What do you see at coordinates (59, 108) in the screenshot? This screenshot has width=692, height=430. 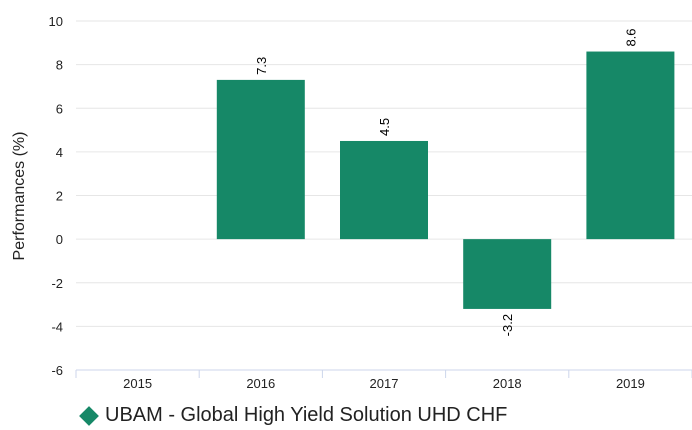 I see `y-tick-label: 6` at bounding box center [59, 108].